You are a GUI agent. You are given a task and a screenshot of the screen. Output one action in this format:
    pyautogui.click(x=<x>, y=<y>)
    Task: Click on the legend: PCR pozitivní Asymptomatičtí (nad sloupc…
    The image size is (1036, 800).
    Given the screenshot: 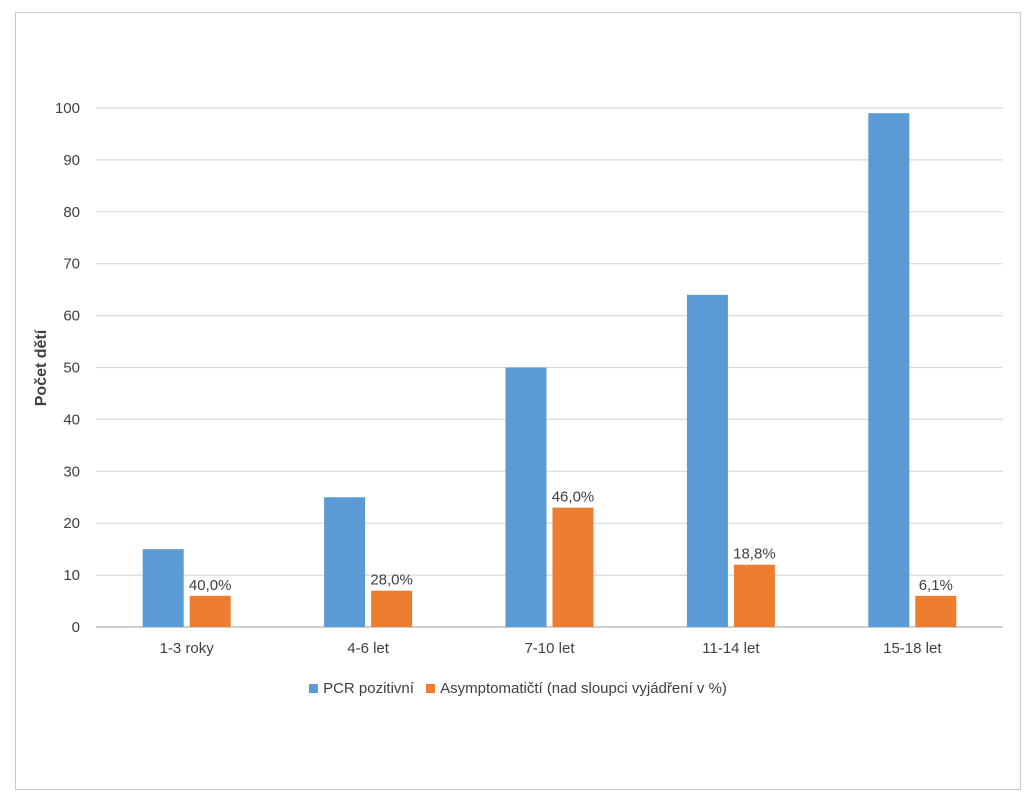 What is the action you would take?
    pyautogui.click(x=518, y=688)
    